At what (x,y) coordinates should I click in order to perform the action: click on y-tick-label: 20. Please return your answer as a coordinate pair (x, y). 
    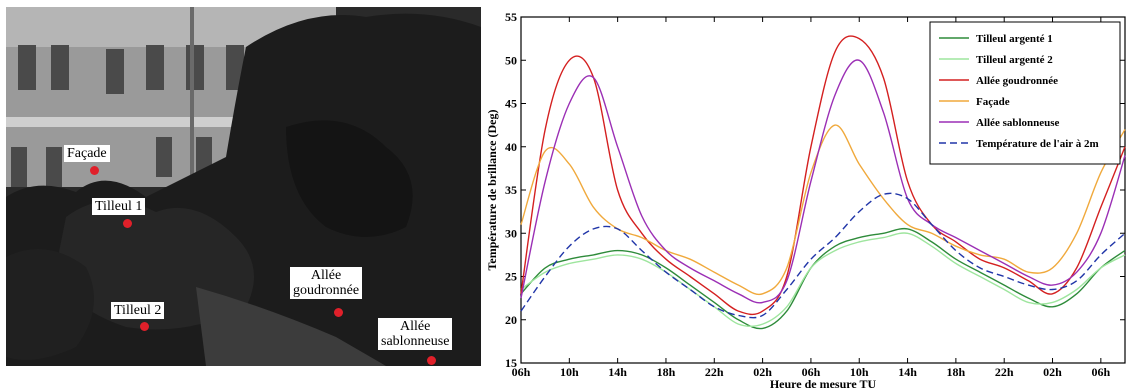
    Looking at the image, I should click on (511, 320).